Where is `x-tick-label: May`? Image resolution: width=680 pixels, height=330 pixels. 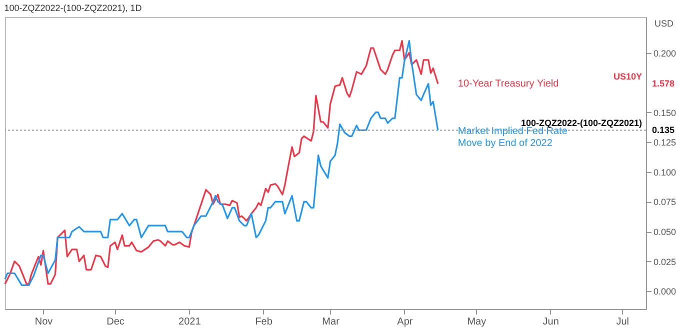 x-tick-label: May is located at coordinates (476, 322).